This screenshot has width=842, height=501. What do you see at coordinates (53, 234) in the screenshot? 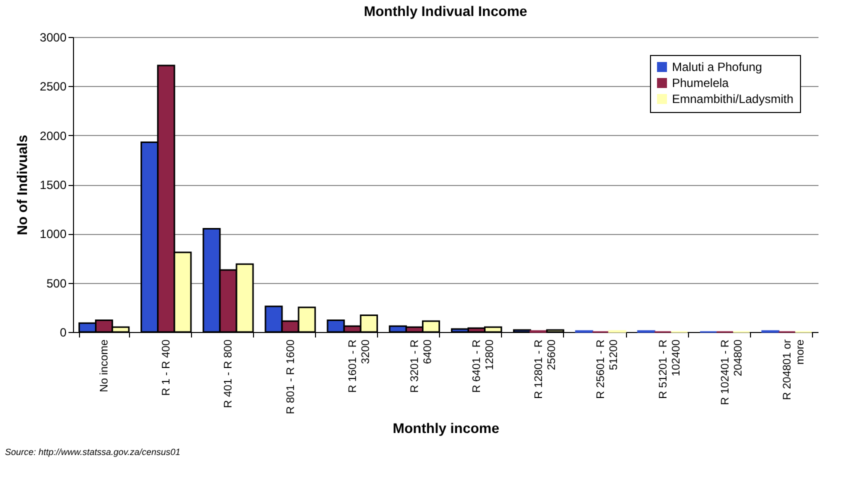
I see `y-tick-label: 1000` at bounding box center [53, 234].